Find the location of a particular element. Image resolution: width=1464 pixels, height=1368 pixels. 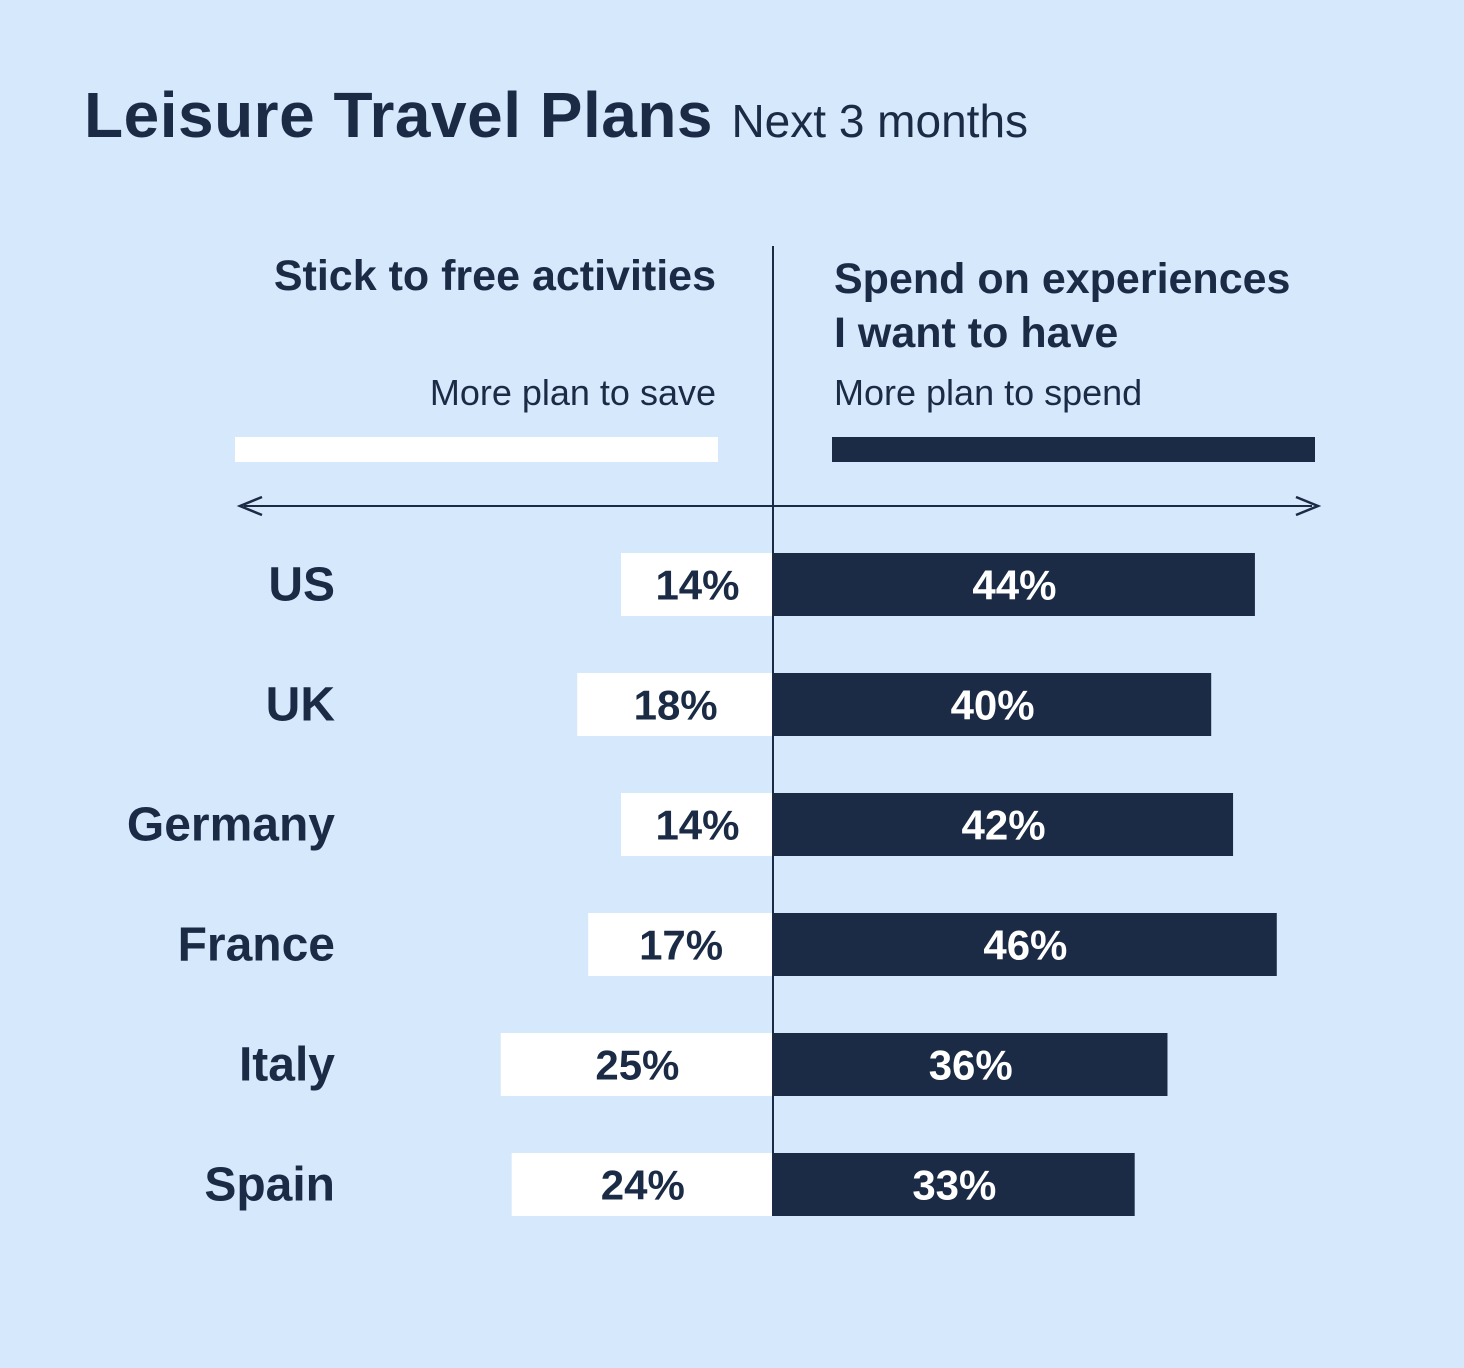

bar-save-spain is located at coordinates (642, 1184).